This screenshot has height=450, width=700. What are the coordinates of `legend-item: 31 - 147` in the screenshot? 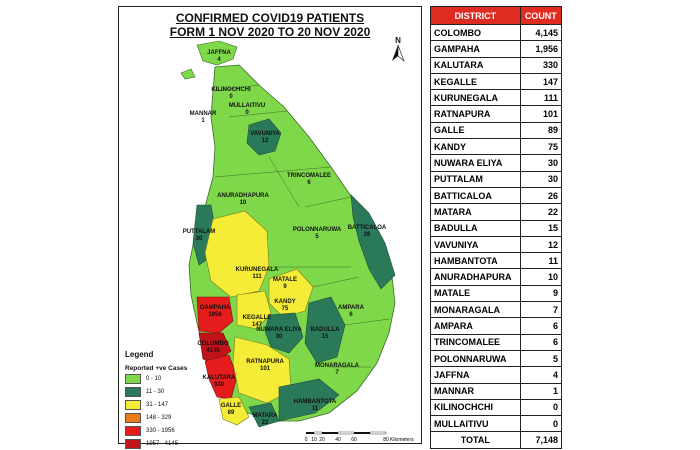 It's located at (180, 405).